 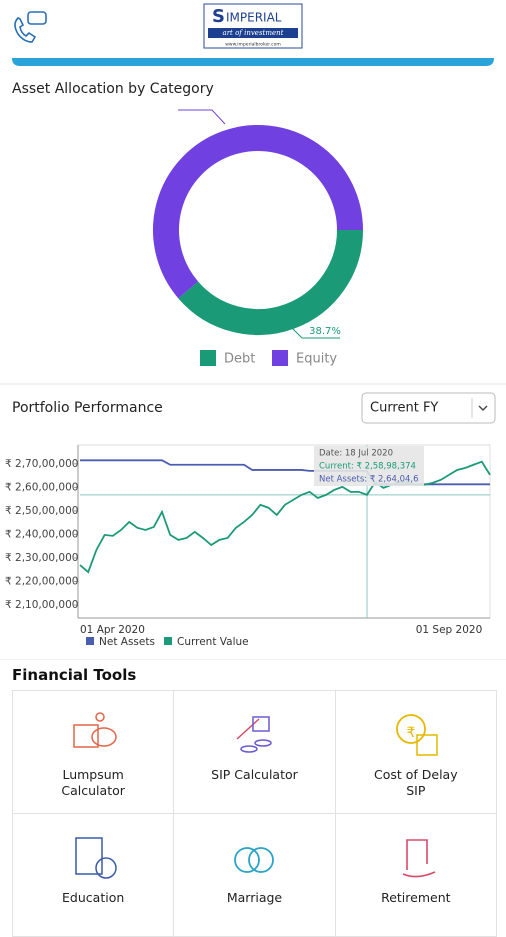 I want to click on tool-label: SIP Calculator, so click(x=254, y=774).